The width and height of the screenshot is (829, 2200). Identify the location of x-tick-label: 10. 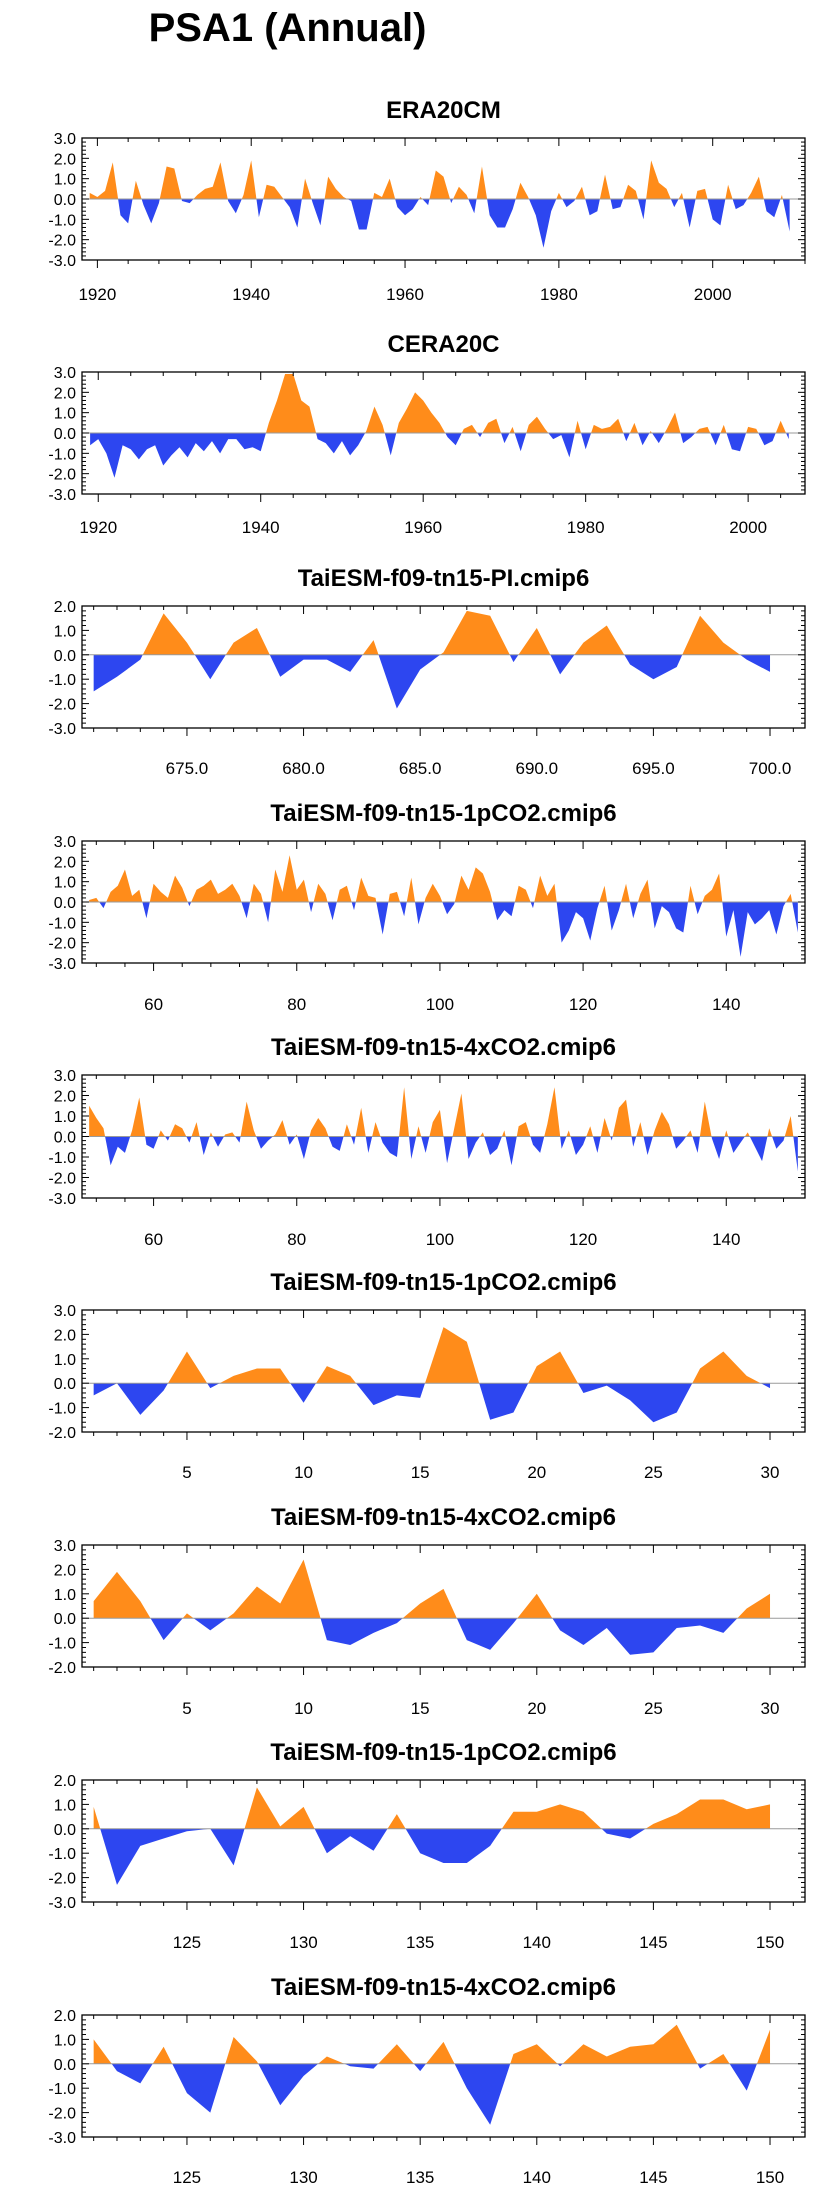
(303, 1472).